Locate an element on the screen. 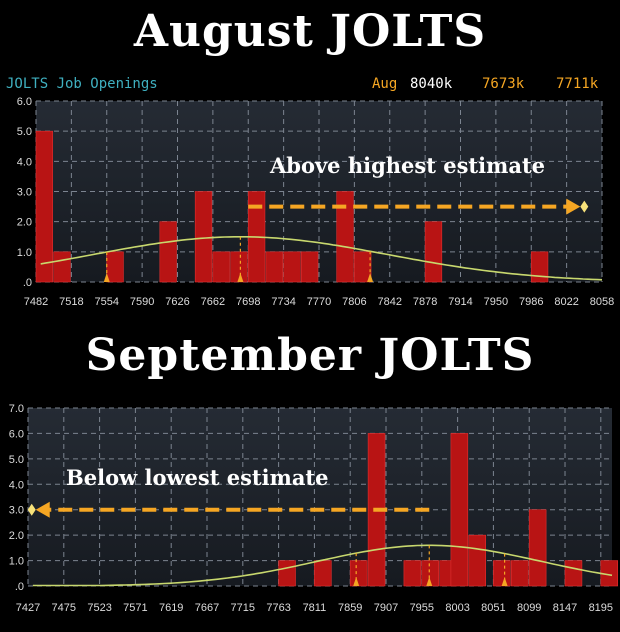  average-value: 7711k is located at coordinates (577, 84).